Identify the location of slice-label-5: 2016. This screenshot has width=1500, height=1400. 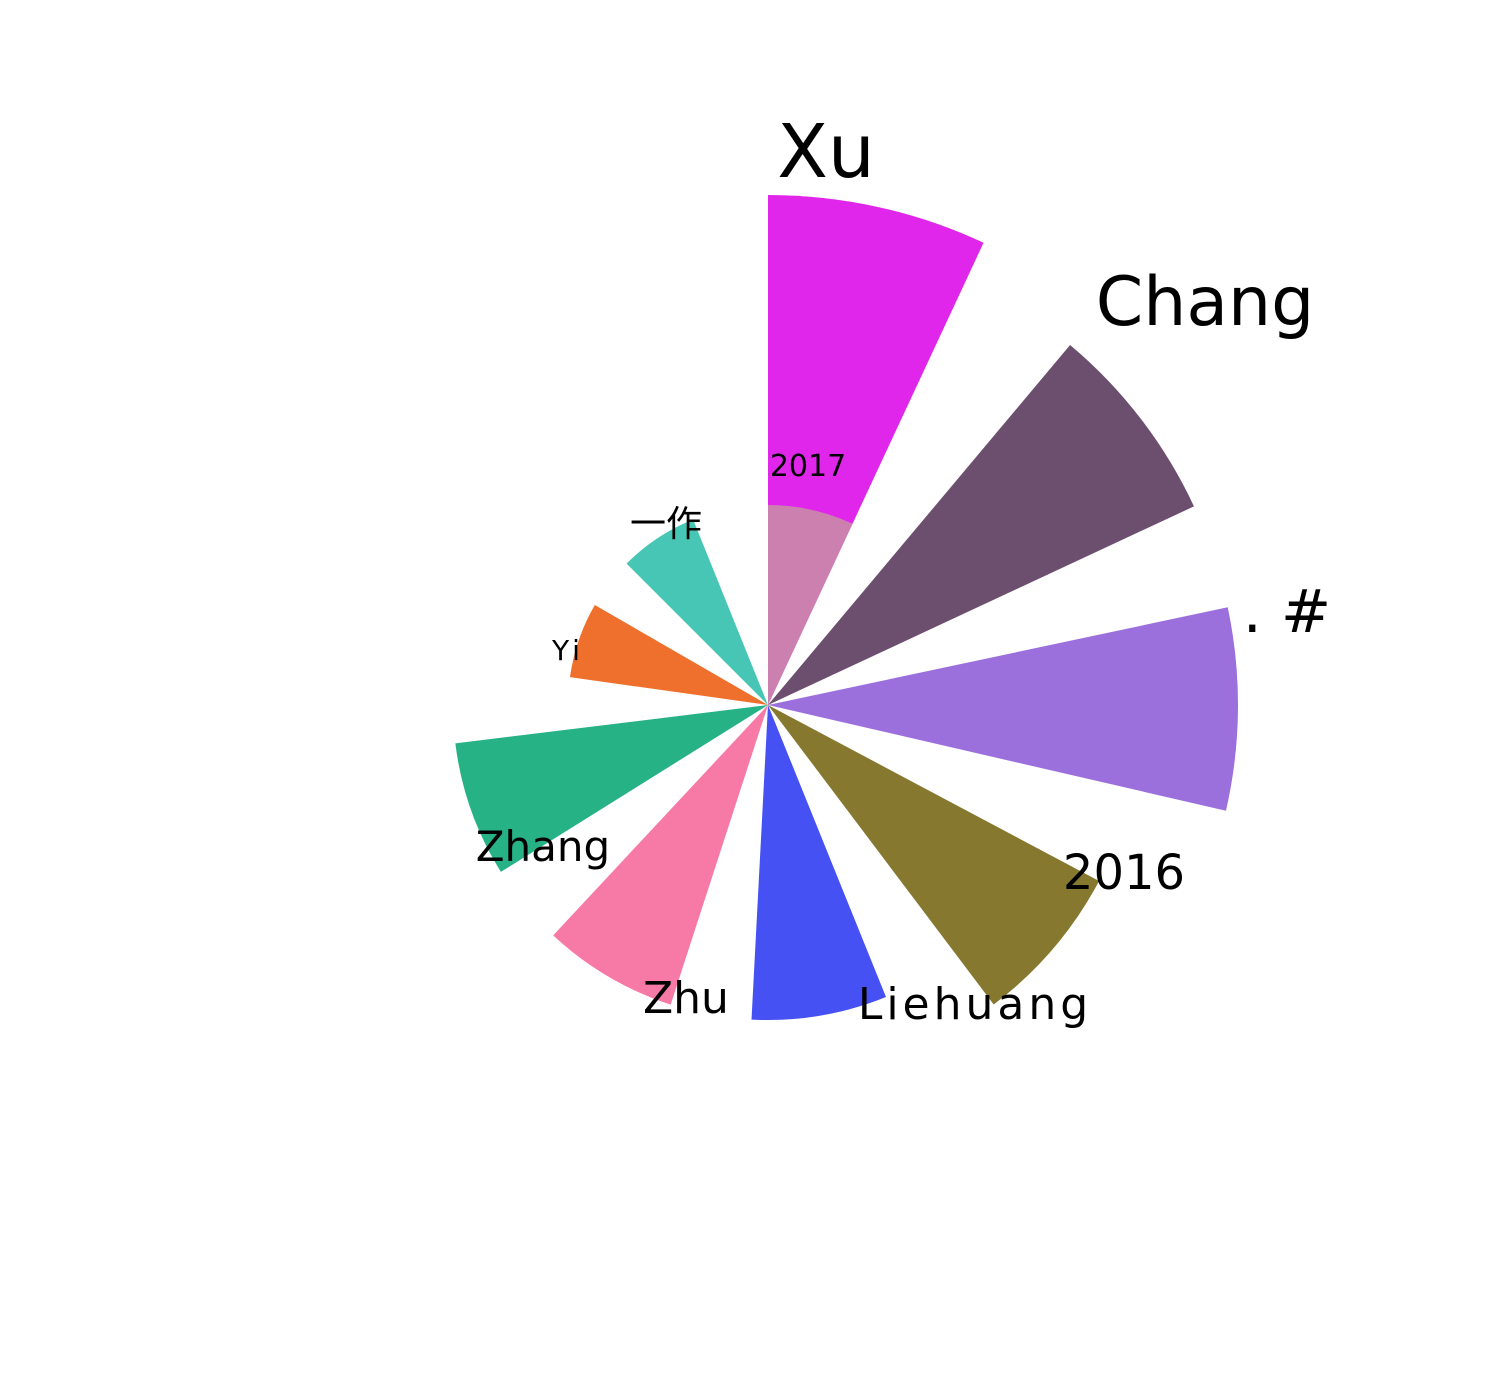
(1124, 873).